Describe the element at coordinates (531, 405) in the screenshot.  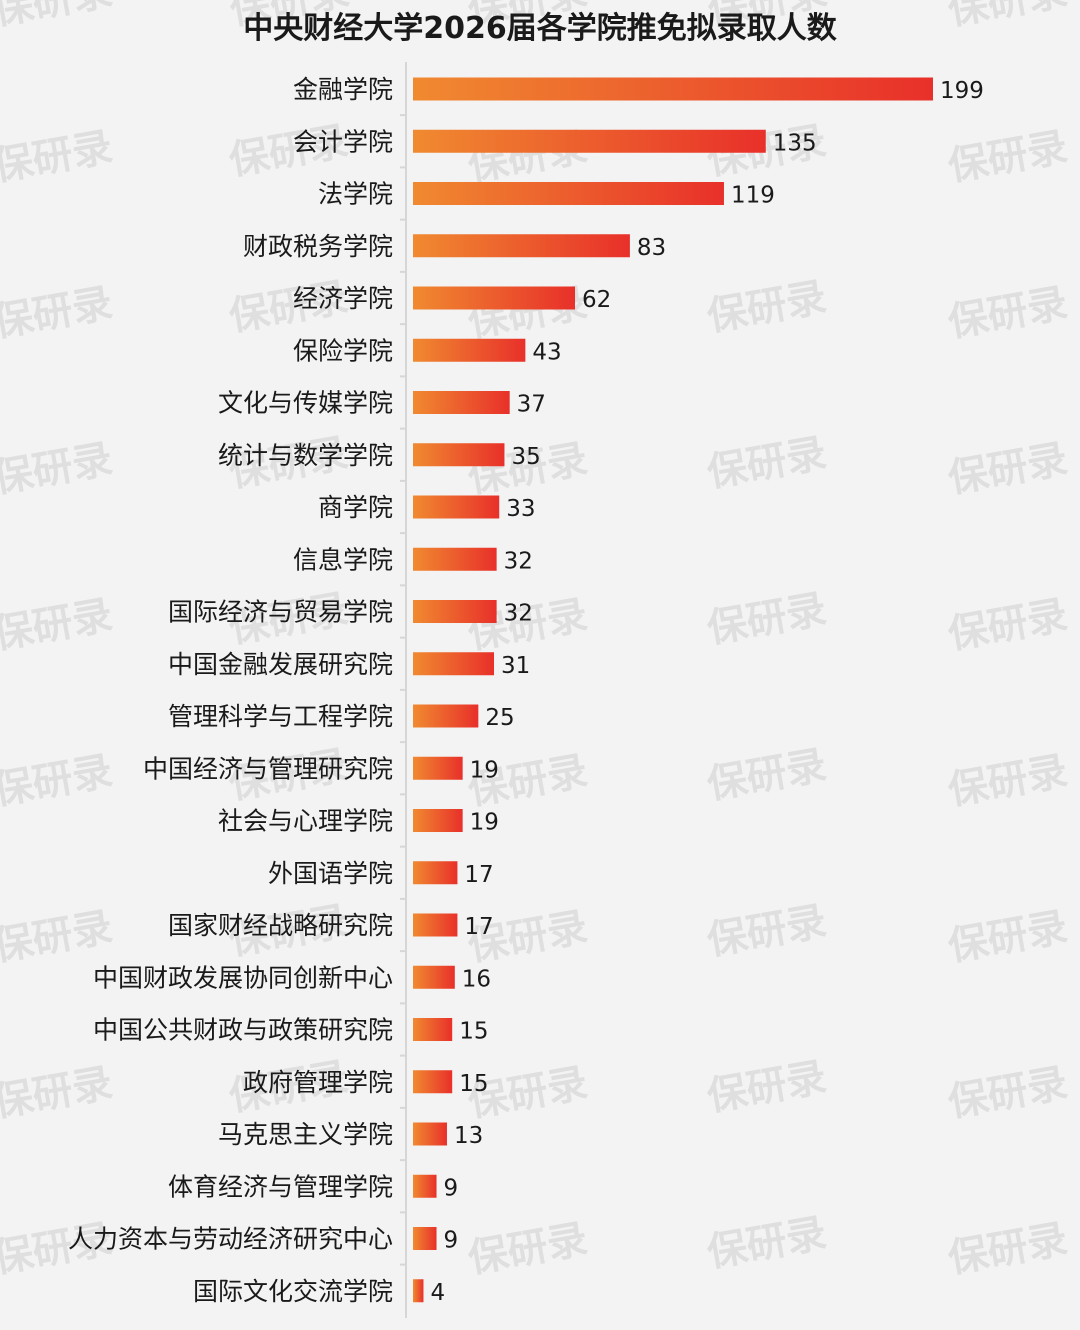
I see `value-label: 37` at that location.